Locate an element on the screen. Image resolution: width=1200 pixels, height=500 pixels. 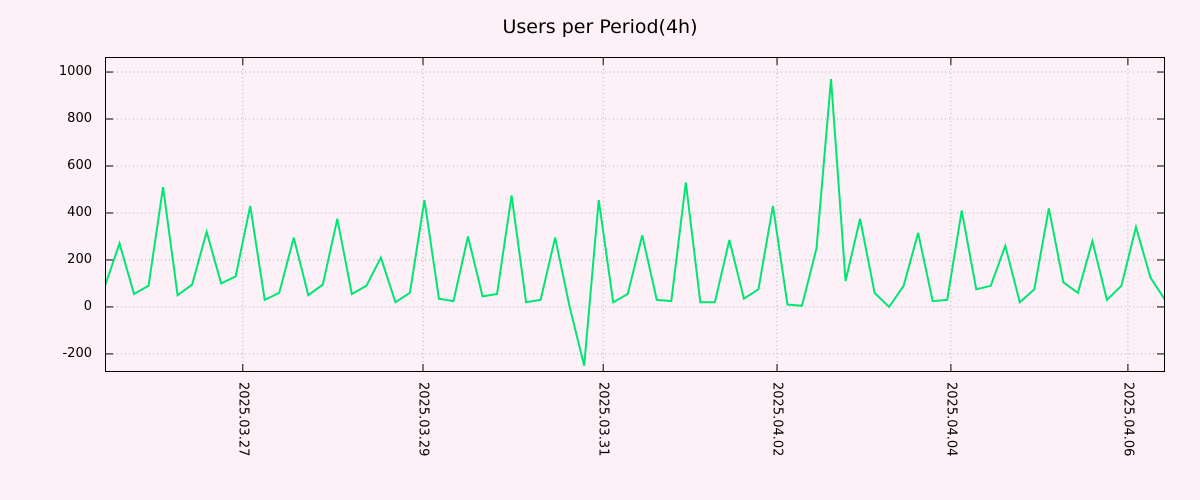
y-tick-label: 1000 is located at coordinates (75, 72).